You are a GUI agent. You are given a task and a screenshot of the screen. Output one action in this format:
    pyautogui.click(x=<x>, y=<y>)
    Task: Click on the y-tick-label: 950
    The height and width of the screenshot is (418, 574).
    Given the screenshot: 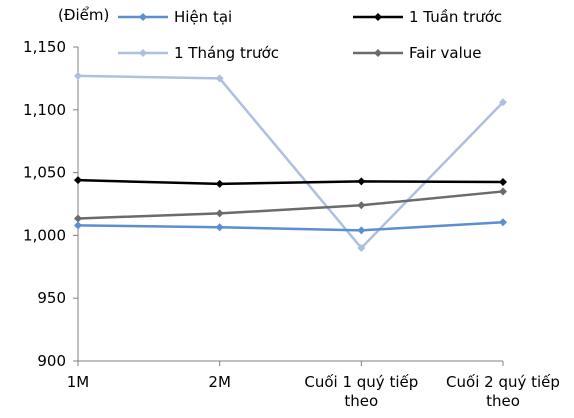 What is the action you would take?
    pyautogui.click(x=51, y=298)
    